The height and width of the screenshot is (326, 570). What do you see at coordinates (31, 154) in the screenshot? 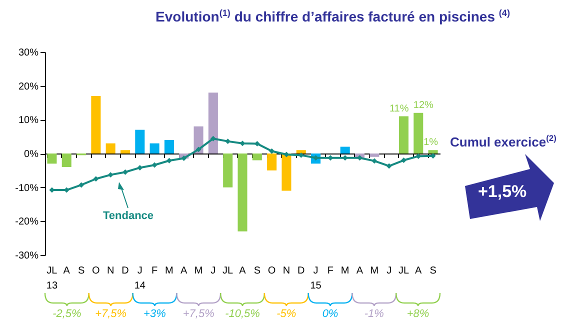
I see `y-tick-label: 0%` at bounding box center [31, 154].